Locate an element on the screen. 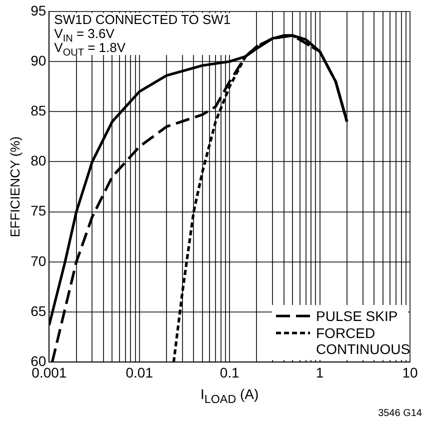  x-tick-label: 1 is located at coordinates (320, 372).